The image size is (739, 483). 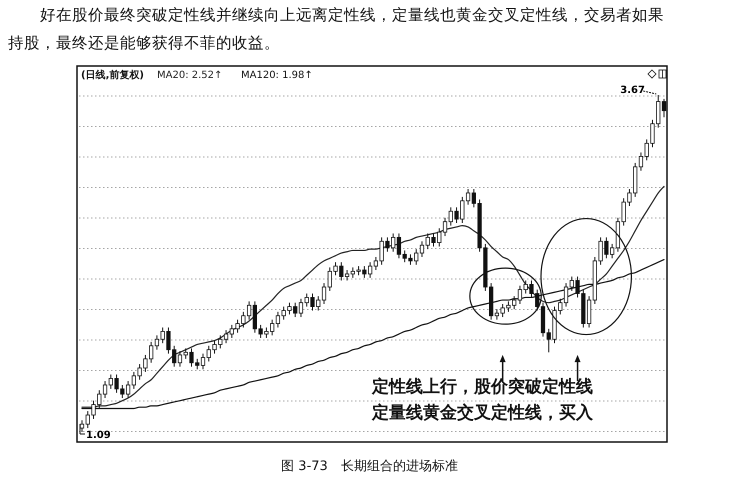 I want to click on annotation: 定量线黄金交叉定性线，买入, so click(x=482, y=413).